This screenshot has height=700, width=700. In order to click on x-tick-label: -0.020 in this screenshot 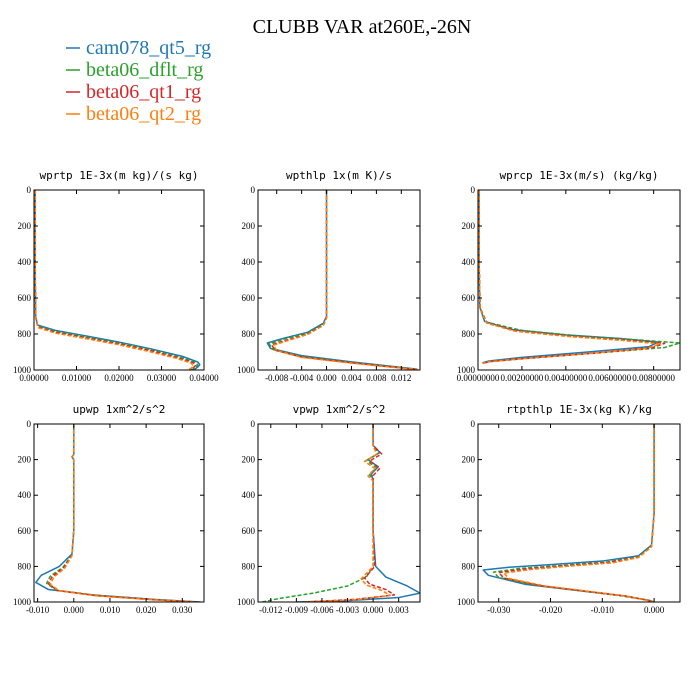, I will do `click(551, 610)`.